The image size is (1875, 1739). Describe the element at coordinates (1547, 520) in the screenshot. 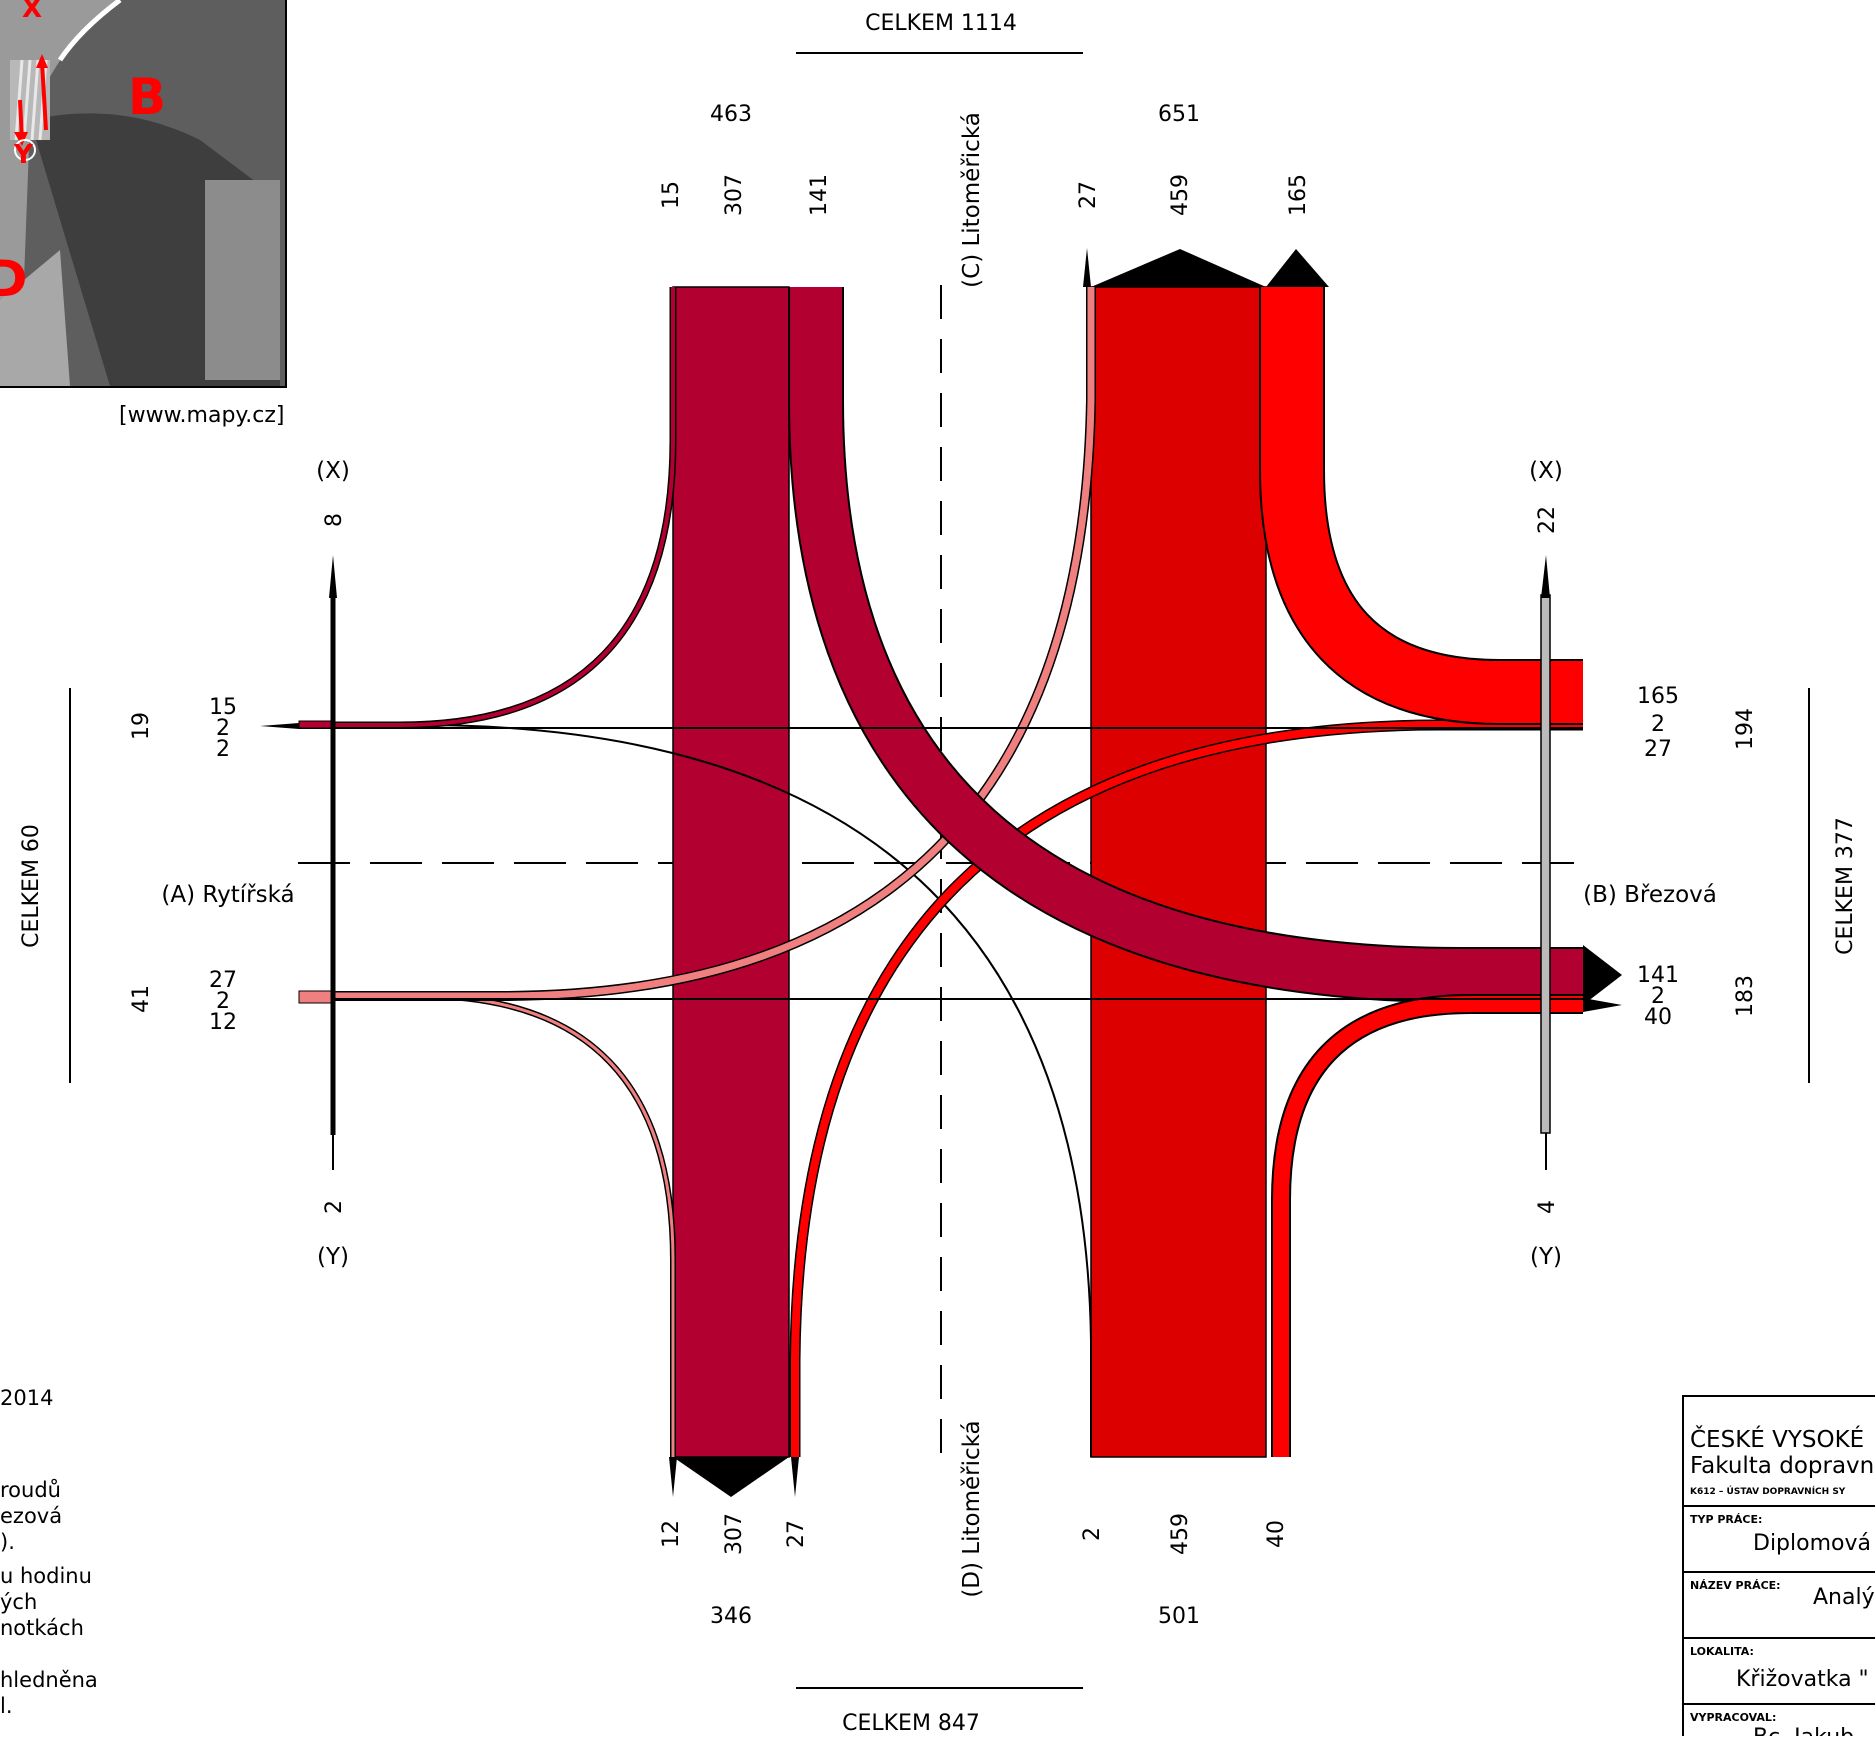

I see `marker-right-x-value: 22` at that location.